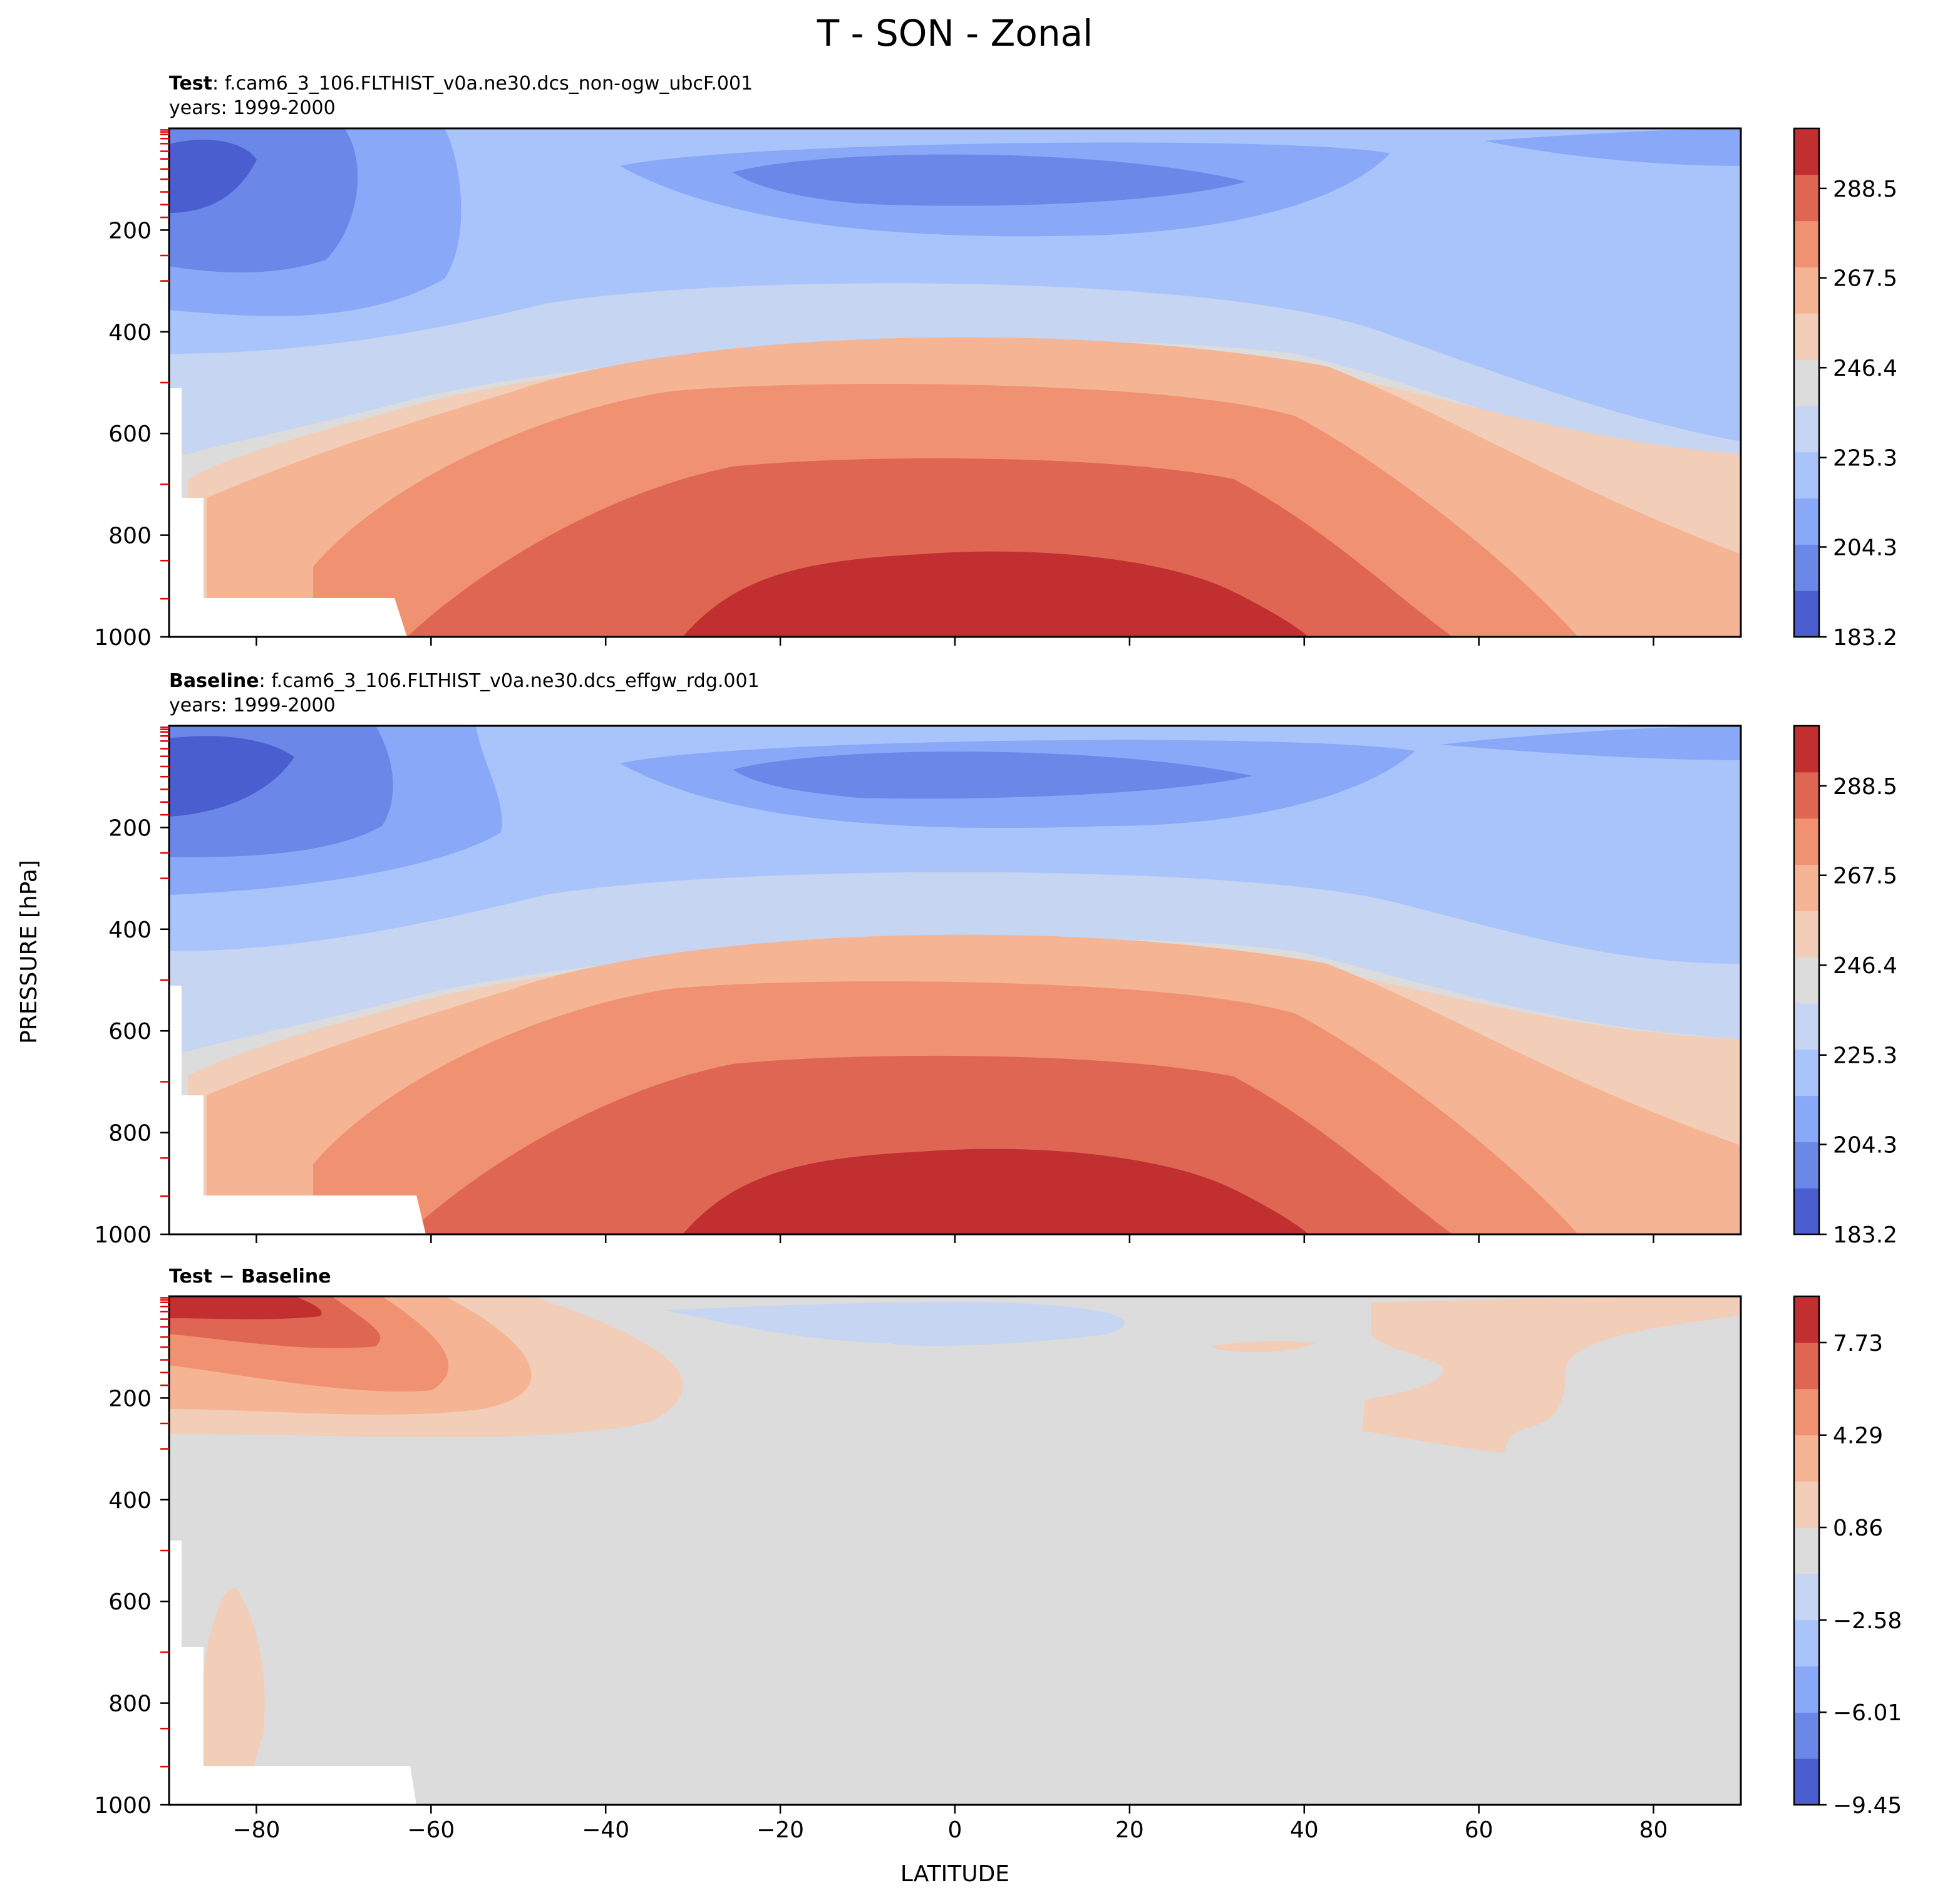  Describe the element at coordinates (214, 681) in the screenshot. I see `panel-baseline-bold-label: Baseline` at that location.